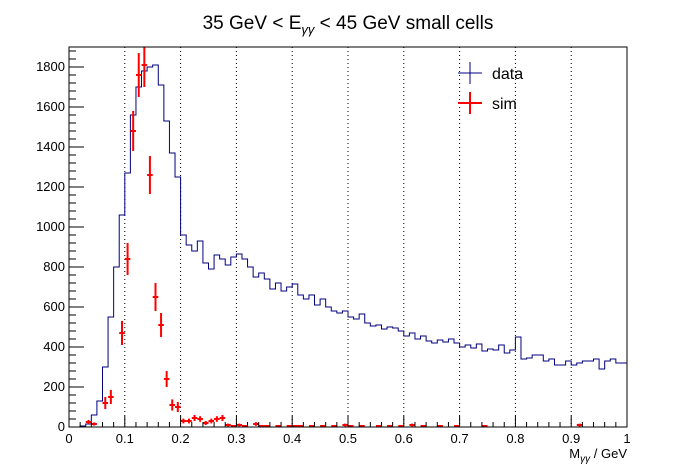 This screenshot has height=474, width=696. Describe the element at coordinates (60, 242) in the screenshot. I see `y-axis: 0 200 400 600 800 1000 1200 1400 1600 1800` at that location.